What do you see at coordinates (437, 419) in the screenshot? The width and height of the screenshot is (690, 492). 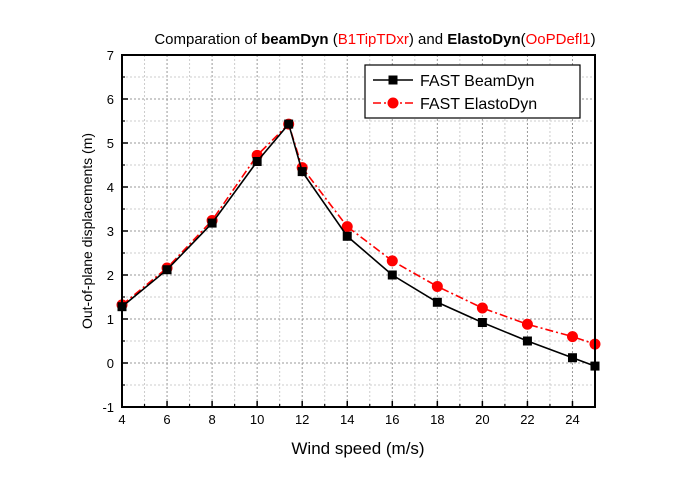 I see `x-tick-label: 18` at bounding box center [437, 419].